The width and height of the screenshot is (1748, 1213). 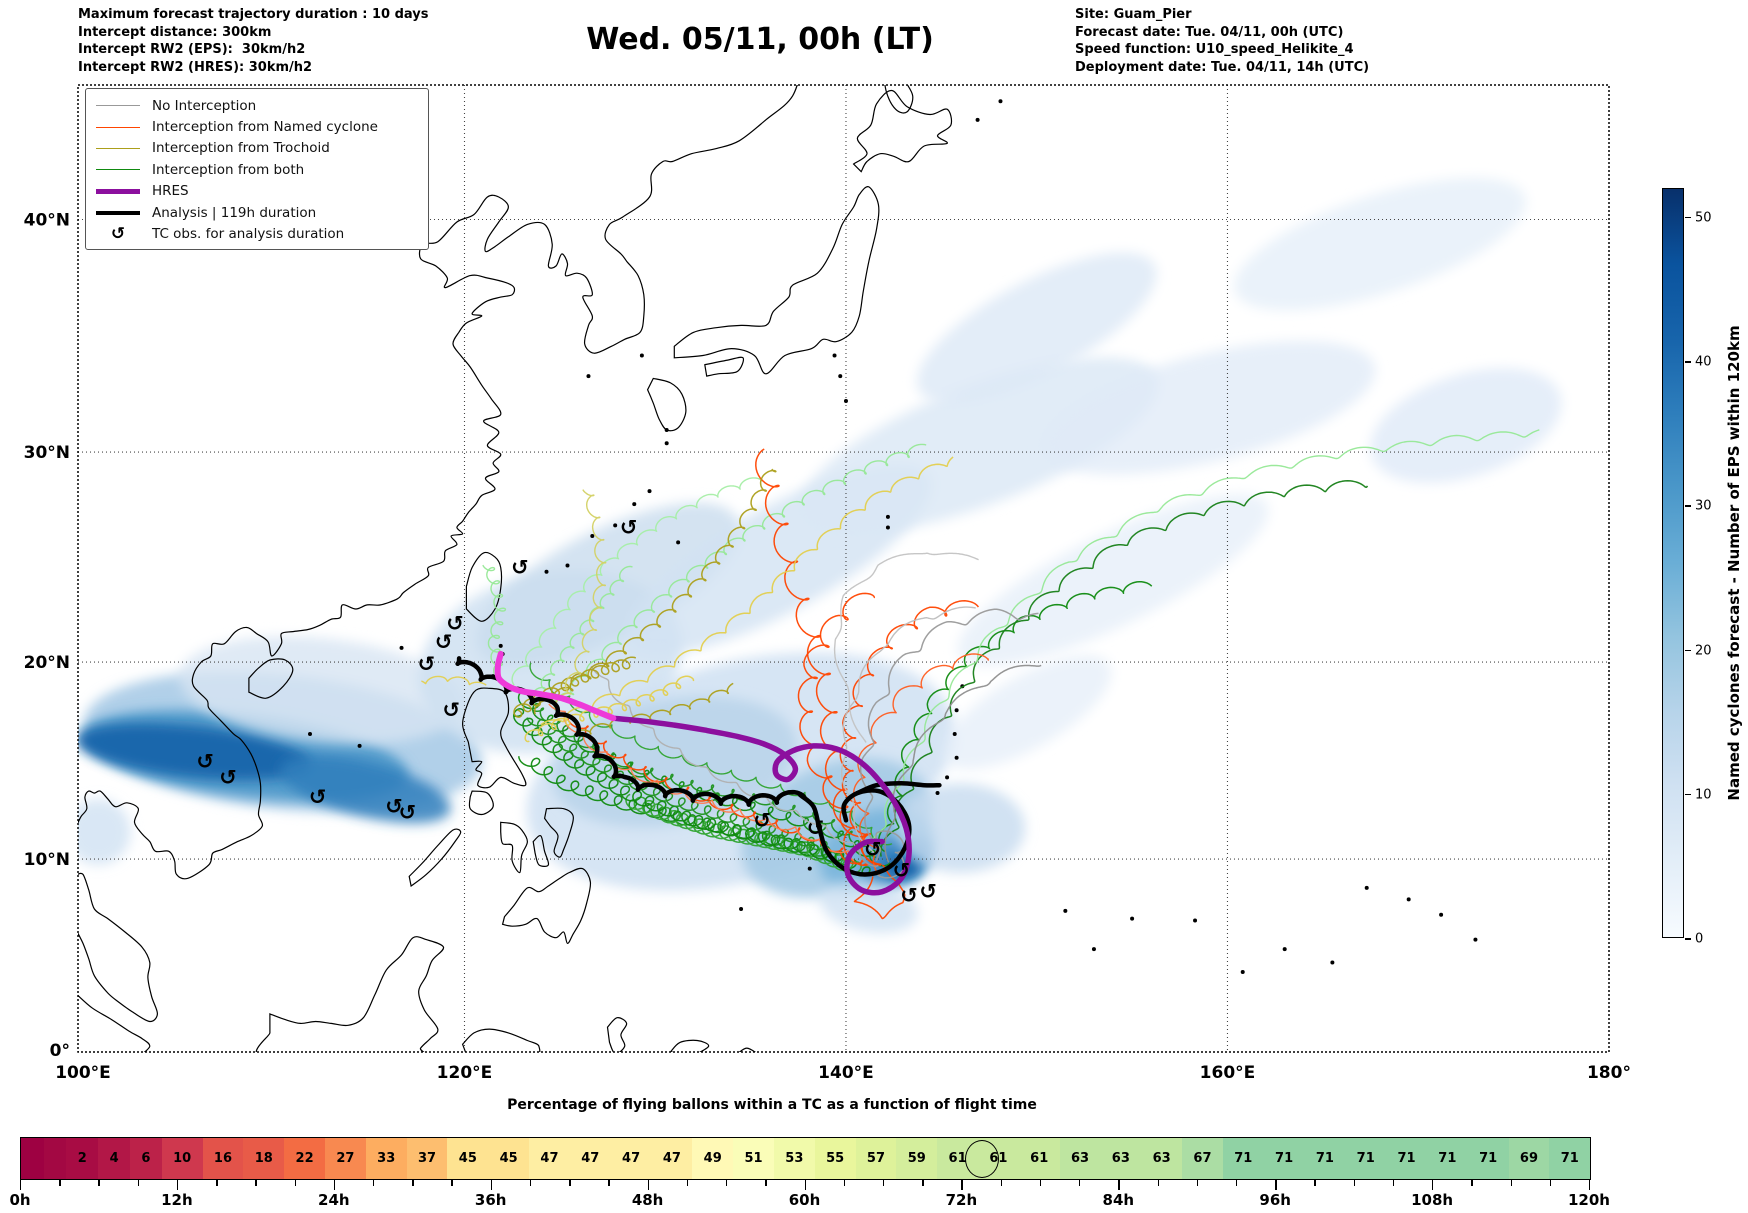 I want to click on colorbar-tick-label: 10, so click(x=1703, y=795).